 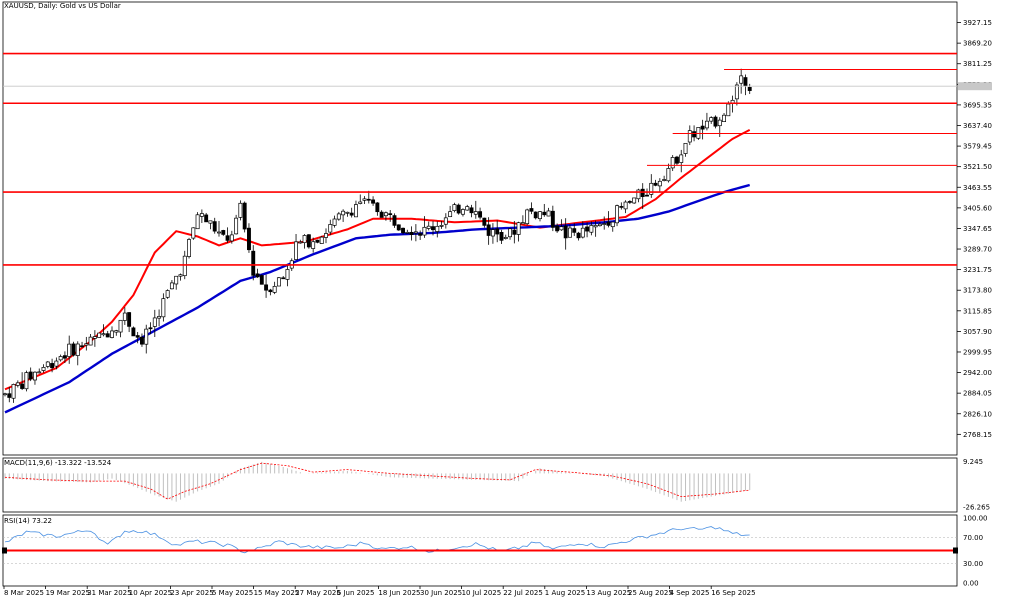 I want to click on price-tick-label: 3869.20, so click(x=977, y=44).